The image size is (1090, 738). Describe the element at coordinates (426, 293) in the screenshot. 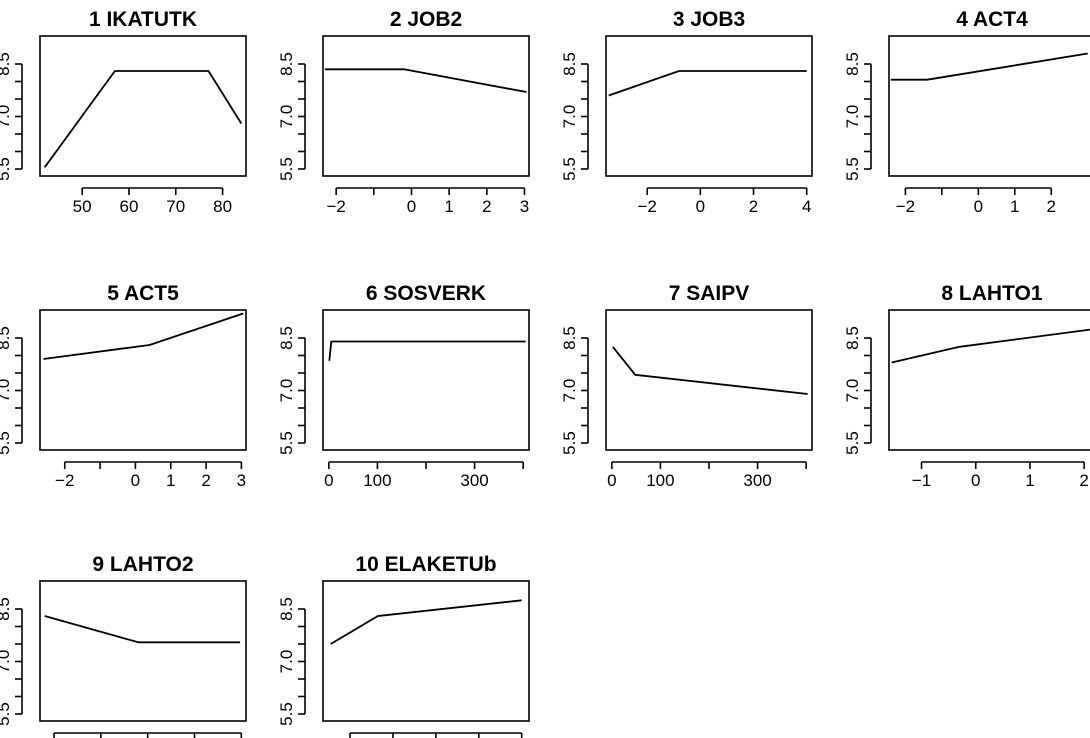

I see `panel-title: 6 SOSVERK` at that location.